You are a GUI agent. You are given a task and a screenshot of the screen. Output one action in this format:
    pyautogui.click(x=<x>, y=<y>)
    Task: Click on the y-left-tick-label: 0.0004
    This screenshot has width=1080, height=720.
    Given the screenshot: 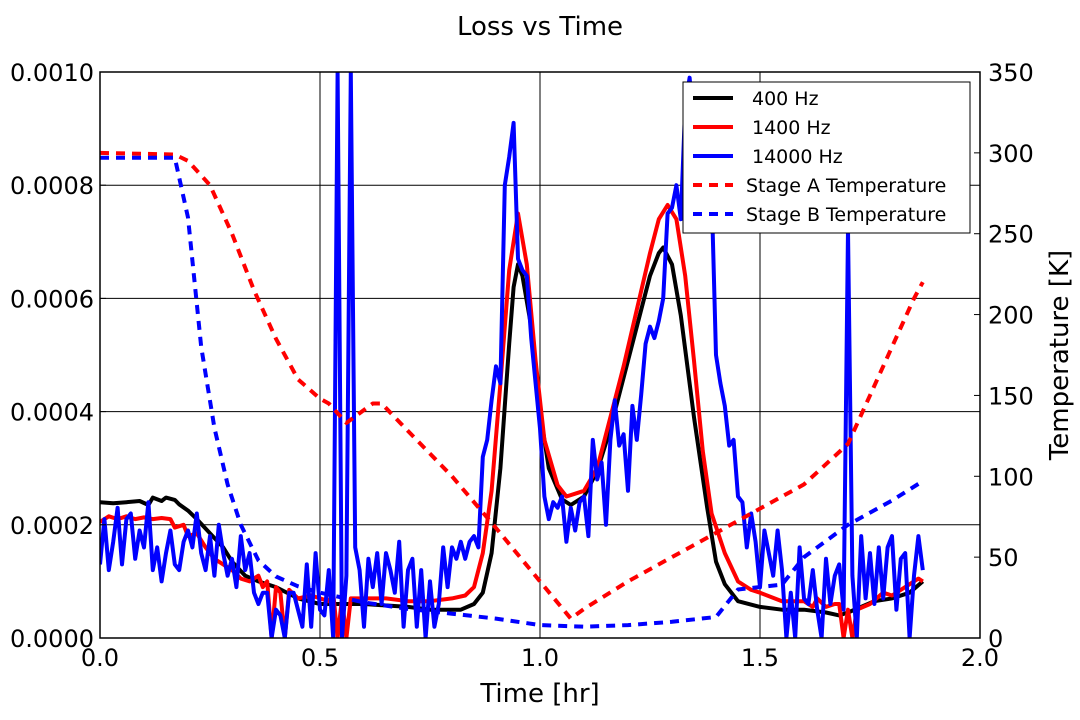 What is the action you would take?
    pyautogui.click(x=52, y=413)
    